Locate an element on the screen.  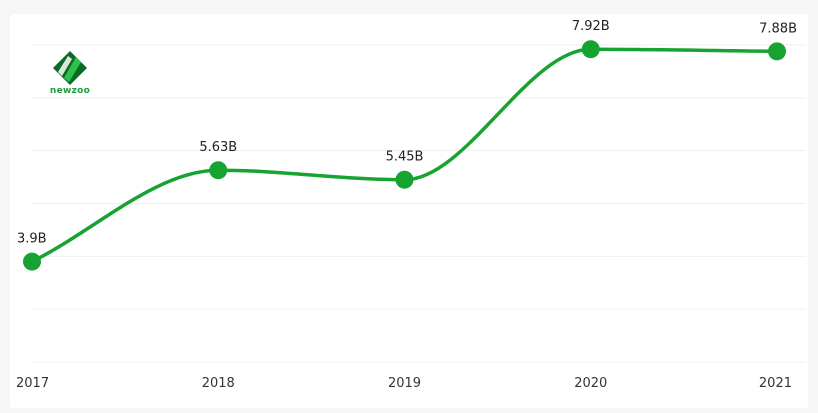
newzoo-logo: newzoo is located at coordinates (70, 73).